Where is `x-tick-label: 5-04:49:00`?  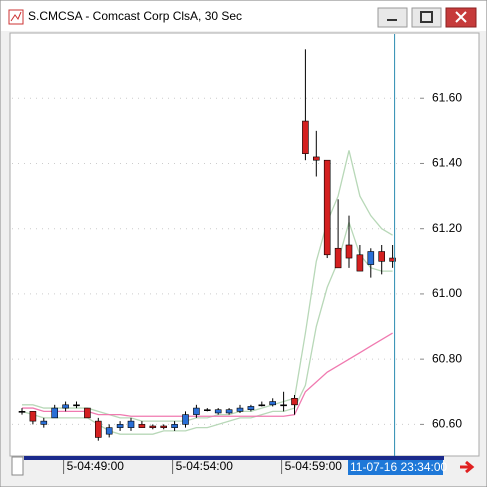 x-tick-label: 5-04:49:00 is located at coordinates (96, 466).